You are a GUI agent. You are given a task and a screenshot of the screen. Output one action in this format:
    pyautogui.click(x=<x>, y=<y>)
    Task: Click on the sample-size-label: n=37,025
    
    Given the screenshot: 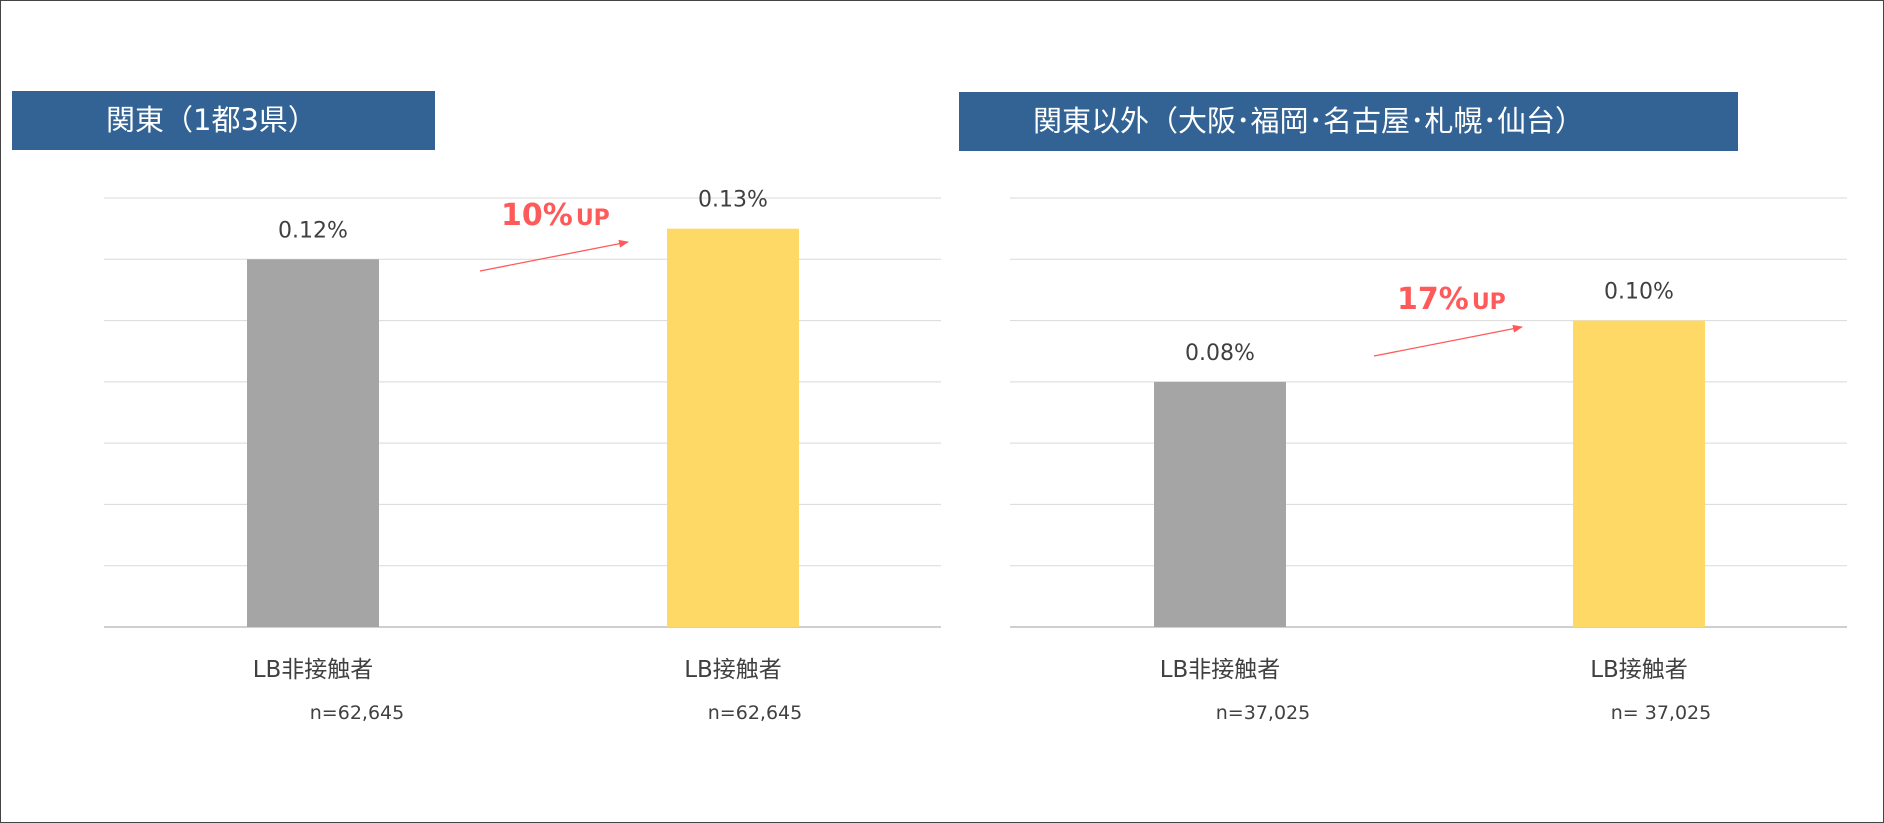 What is the action you would take?
    pyautogui.click(x=1263, y=713)
    